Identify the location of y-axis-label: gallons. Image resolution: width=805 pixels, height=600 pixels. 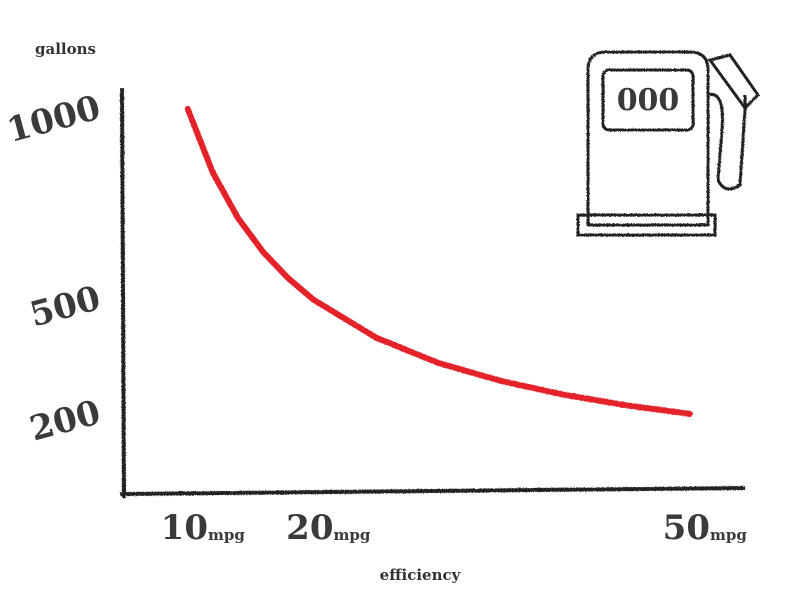
(65, 49).